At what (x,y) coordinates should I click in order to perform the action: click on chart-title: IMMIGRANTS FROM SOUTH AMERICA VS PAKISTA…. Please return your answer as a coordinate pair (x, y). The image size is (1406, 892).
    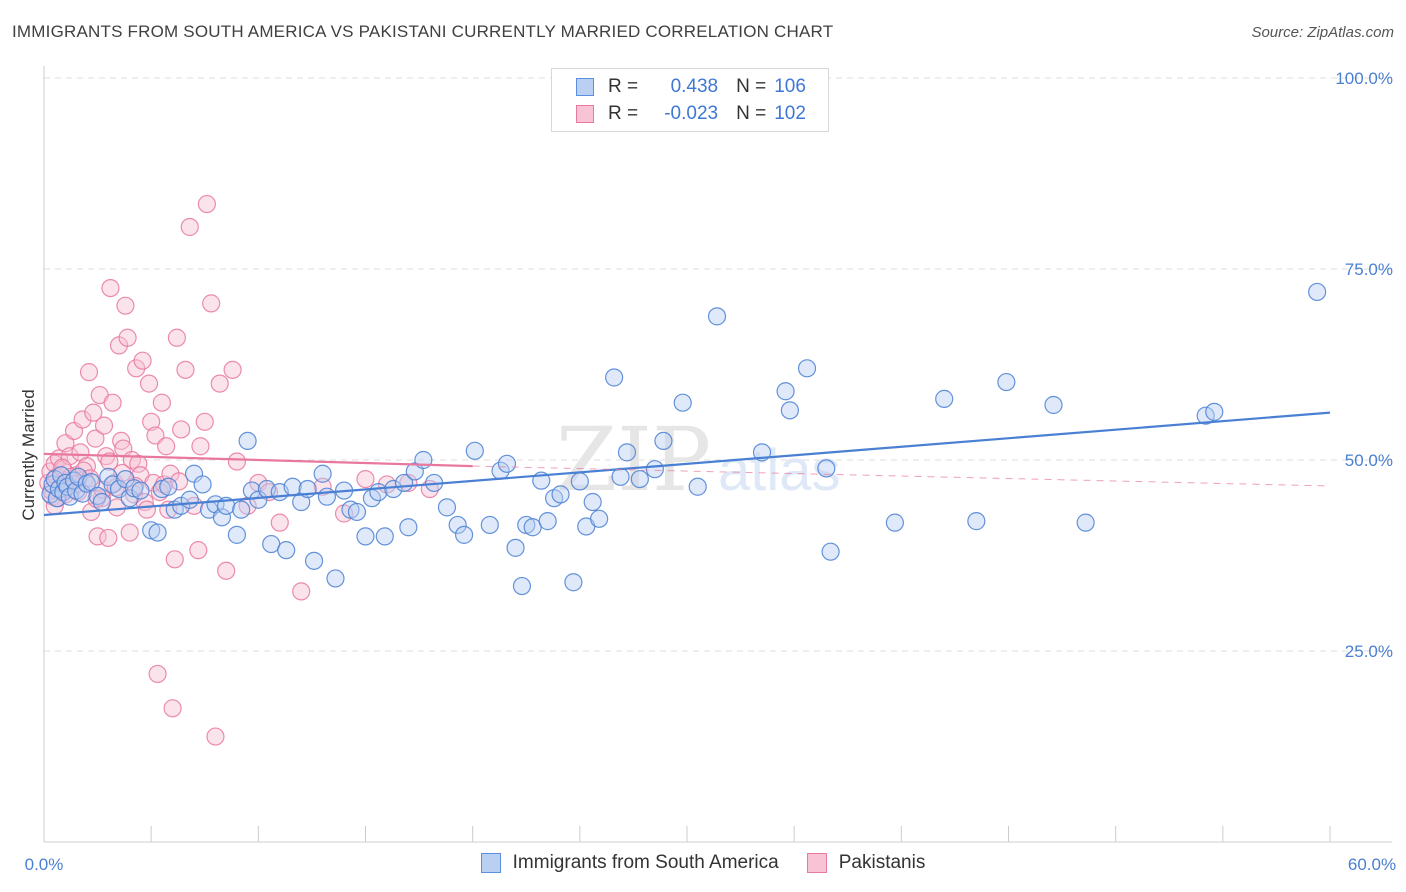
    Looking at the image, I should click on (423, 31).